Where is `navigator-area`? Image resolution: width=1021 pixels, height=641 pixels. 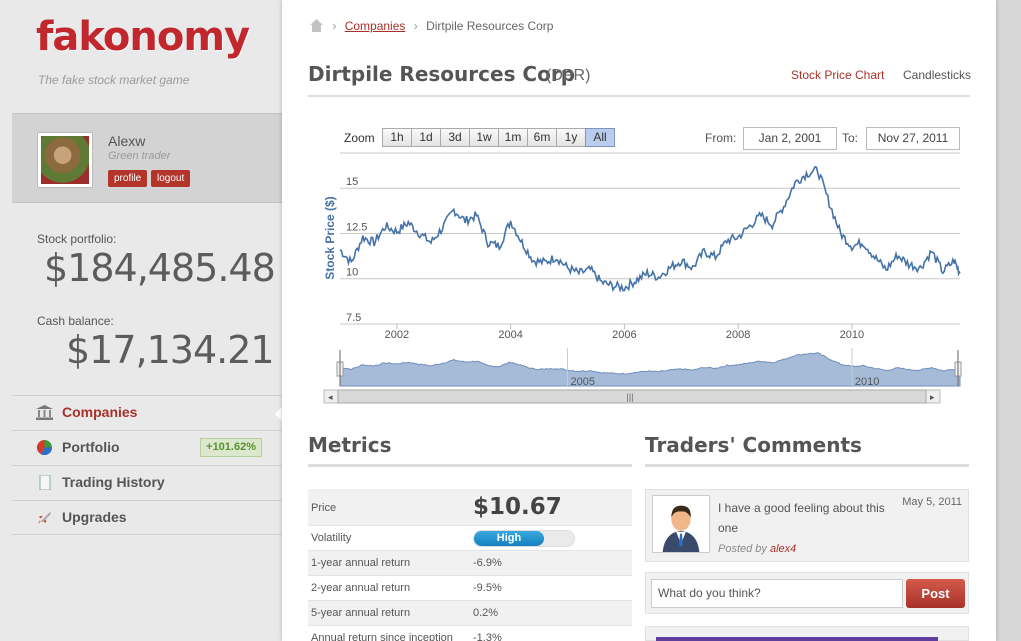
navigator-area is located at coordinates (650, 369).